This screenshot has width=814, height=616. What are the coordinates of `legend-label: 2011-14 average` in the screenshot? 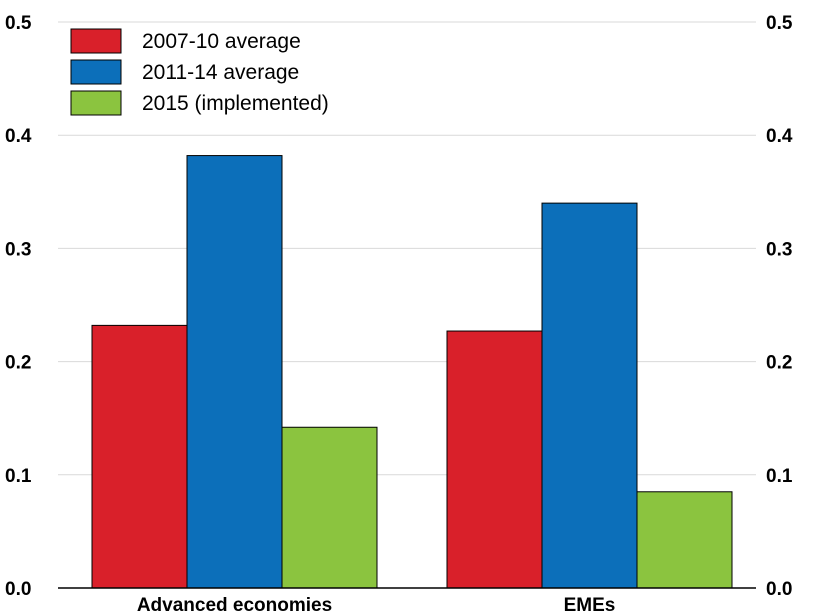 It's located at (220, 72).